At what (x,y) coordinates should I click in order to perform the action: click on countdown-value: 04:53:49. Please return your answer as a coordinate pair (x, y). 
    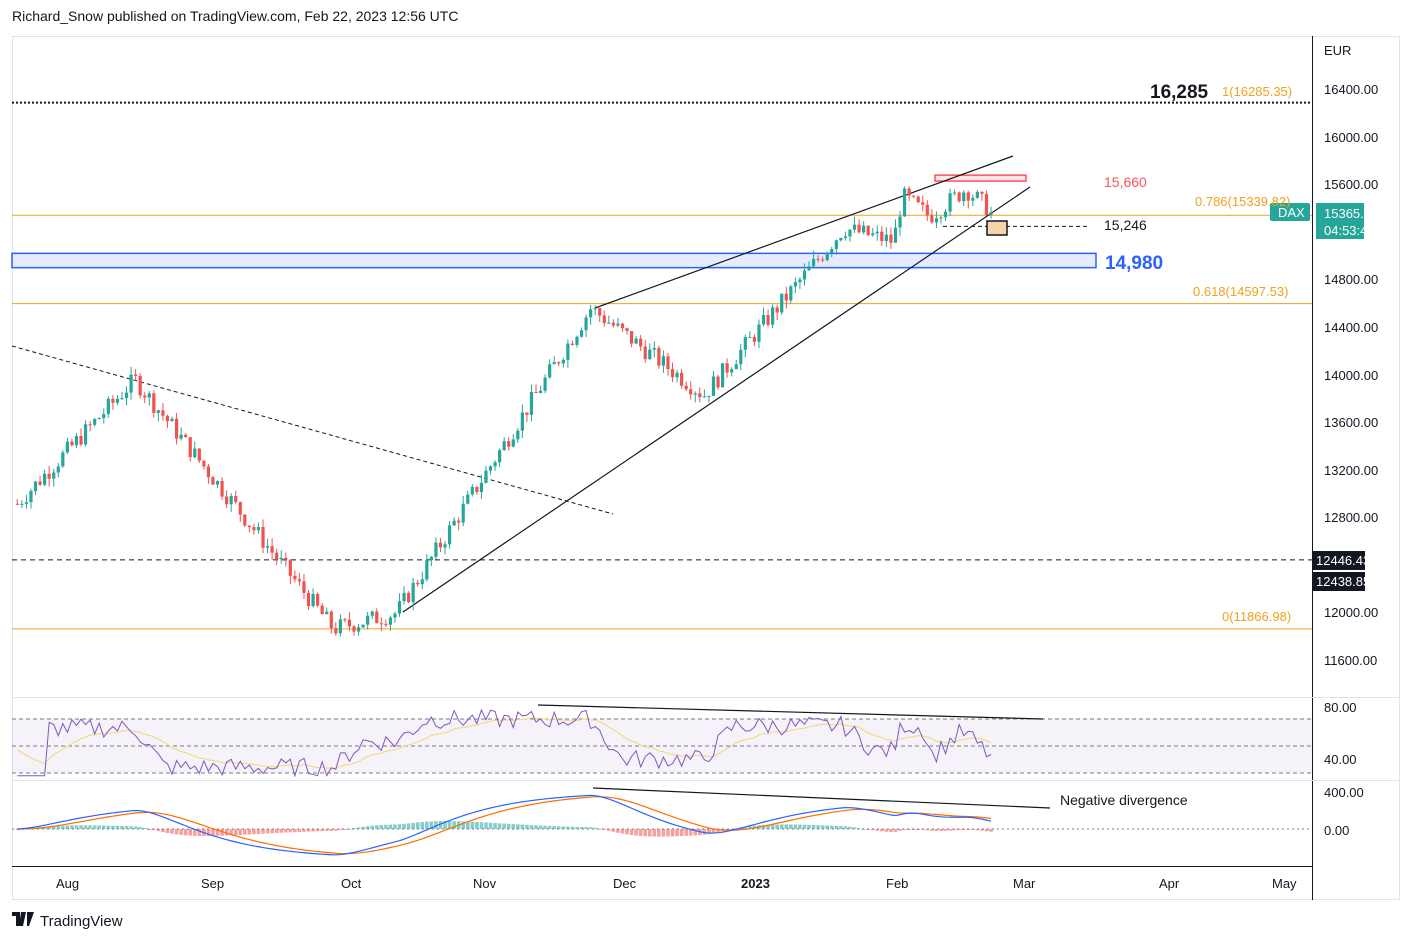
    Looking at the image, I should click on (1349, 230).